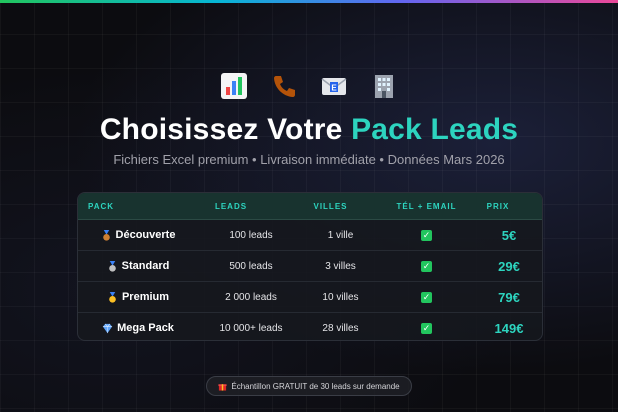 The height and width of the screenshot is (412, 618). Describe the element at coordinates (145, 266) in the screenshot. I see `pack-name: Standard` at that location.